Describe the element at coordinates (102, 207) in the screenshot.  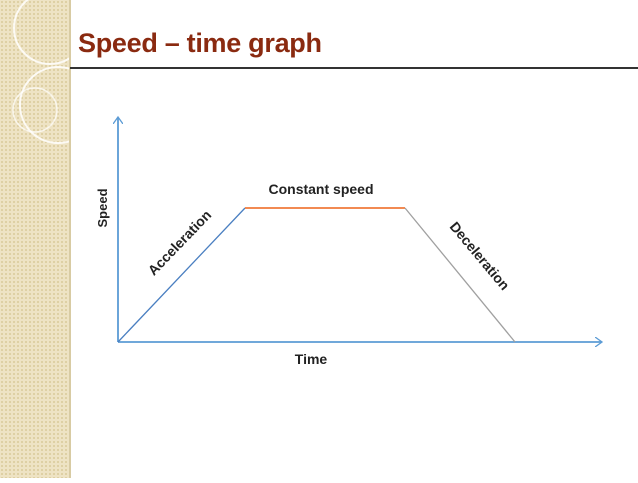
I see `y-axis-label: Speed` at that location.